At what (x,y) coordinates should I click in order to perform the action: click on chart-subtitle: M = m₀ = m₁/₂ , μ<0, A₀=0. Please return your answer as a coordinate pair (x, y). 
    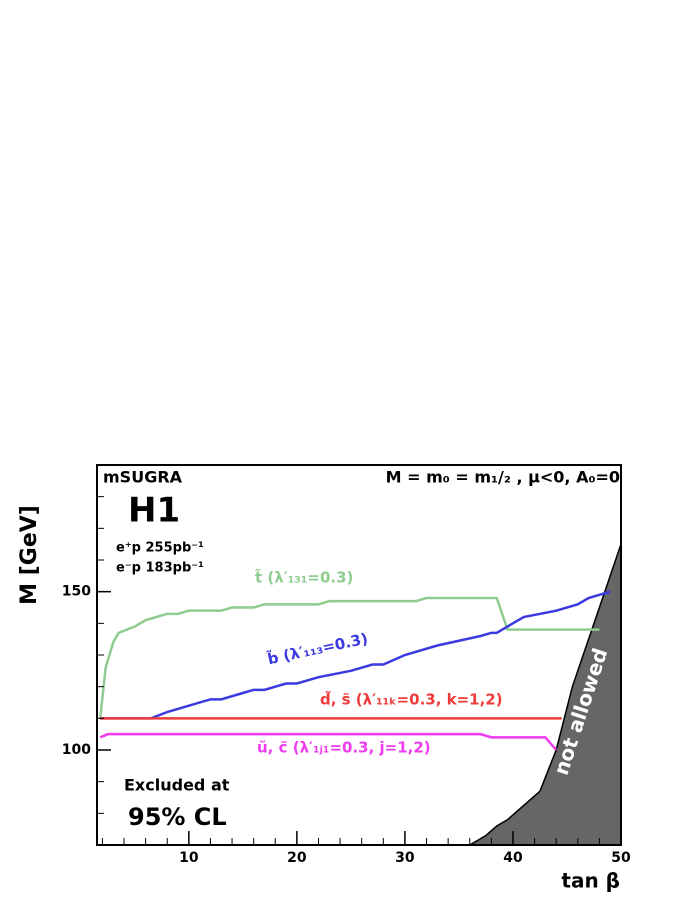
    Looking at the image, I should click on (503, 477).